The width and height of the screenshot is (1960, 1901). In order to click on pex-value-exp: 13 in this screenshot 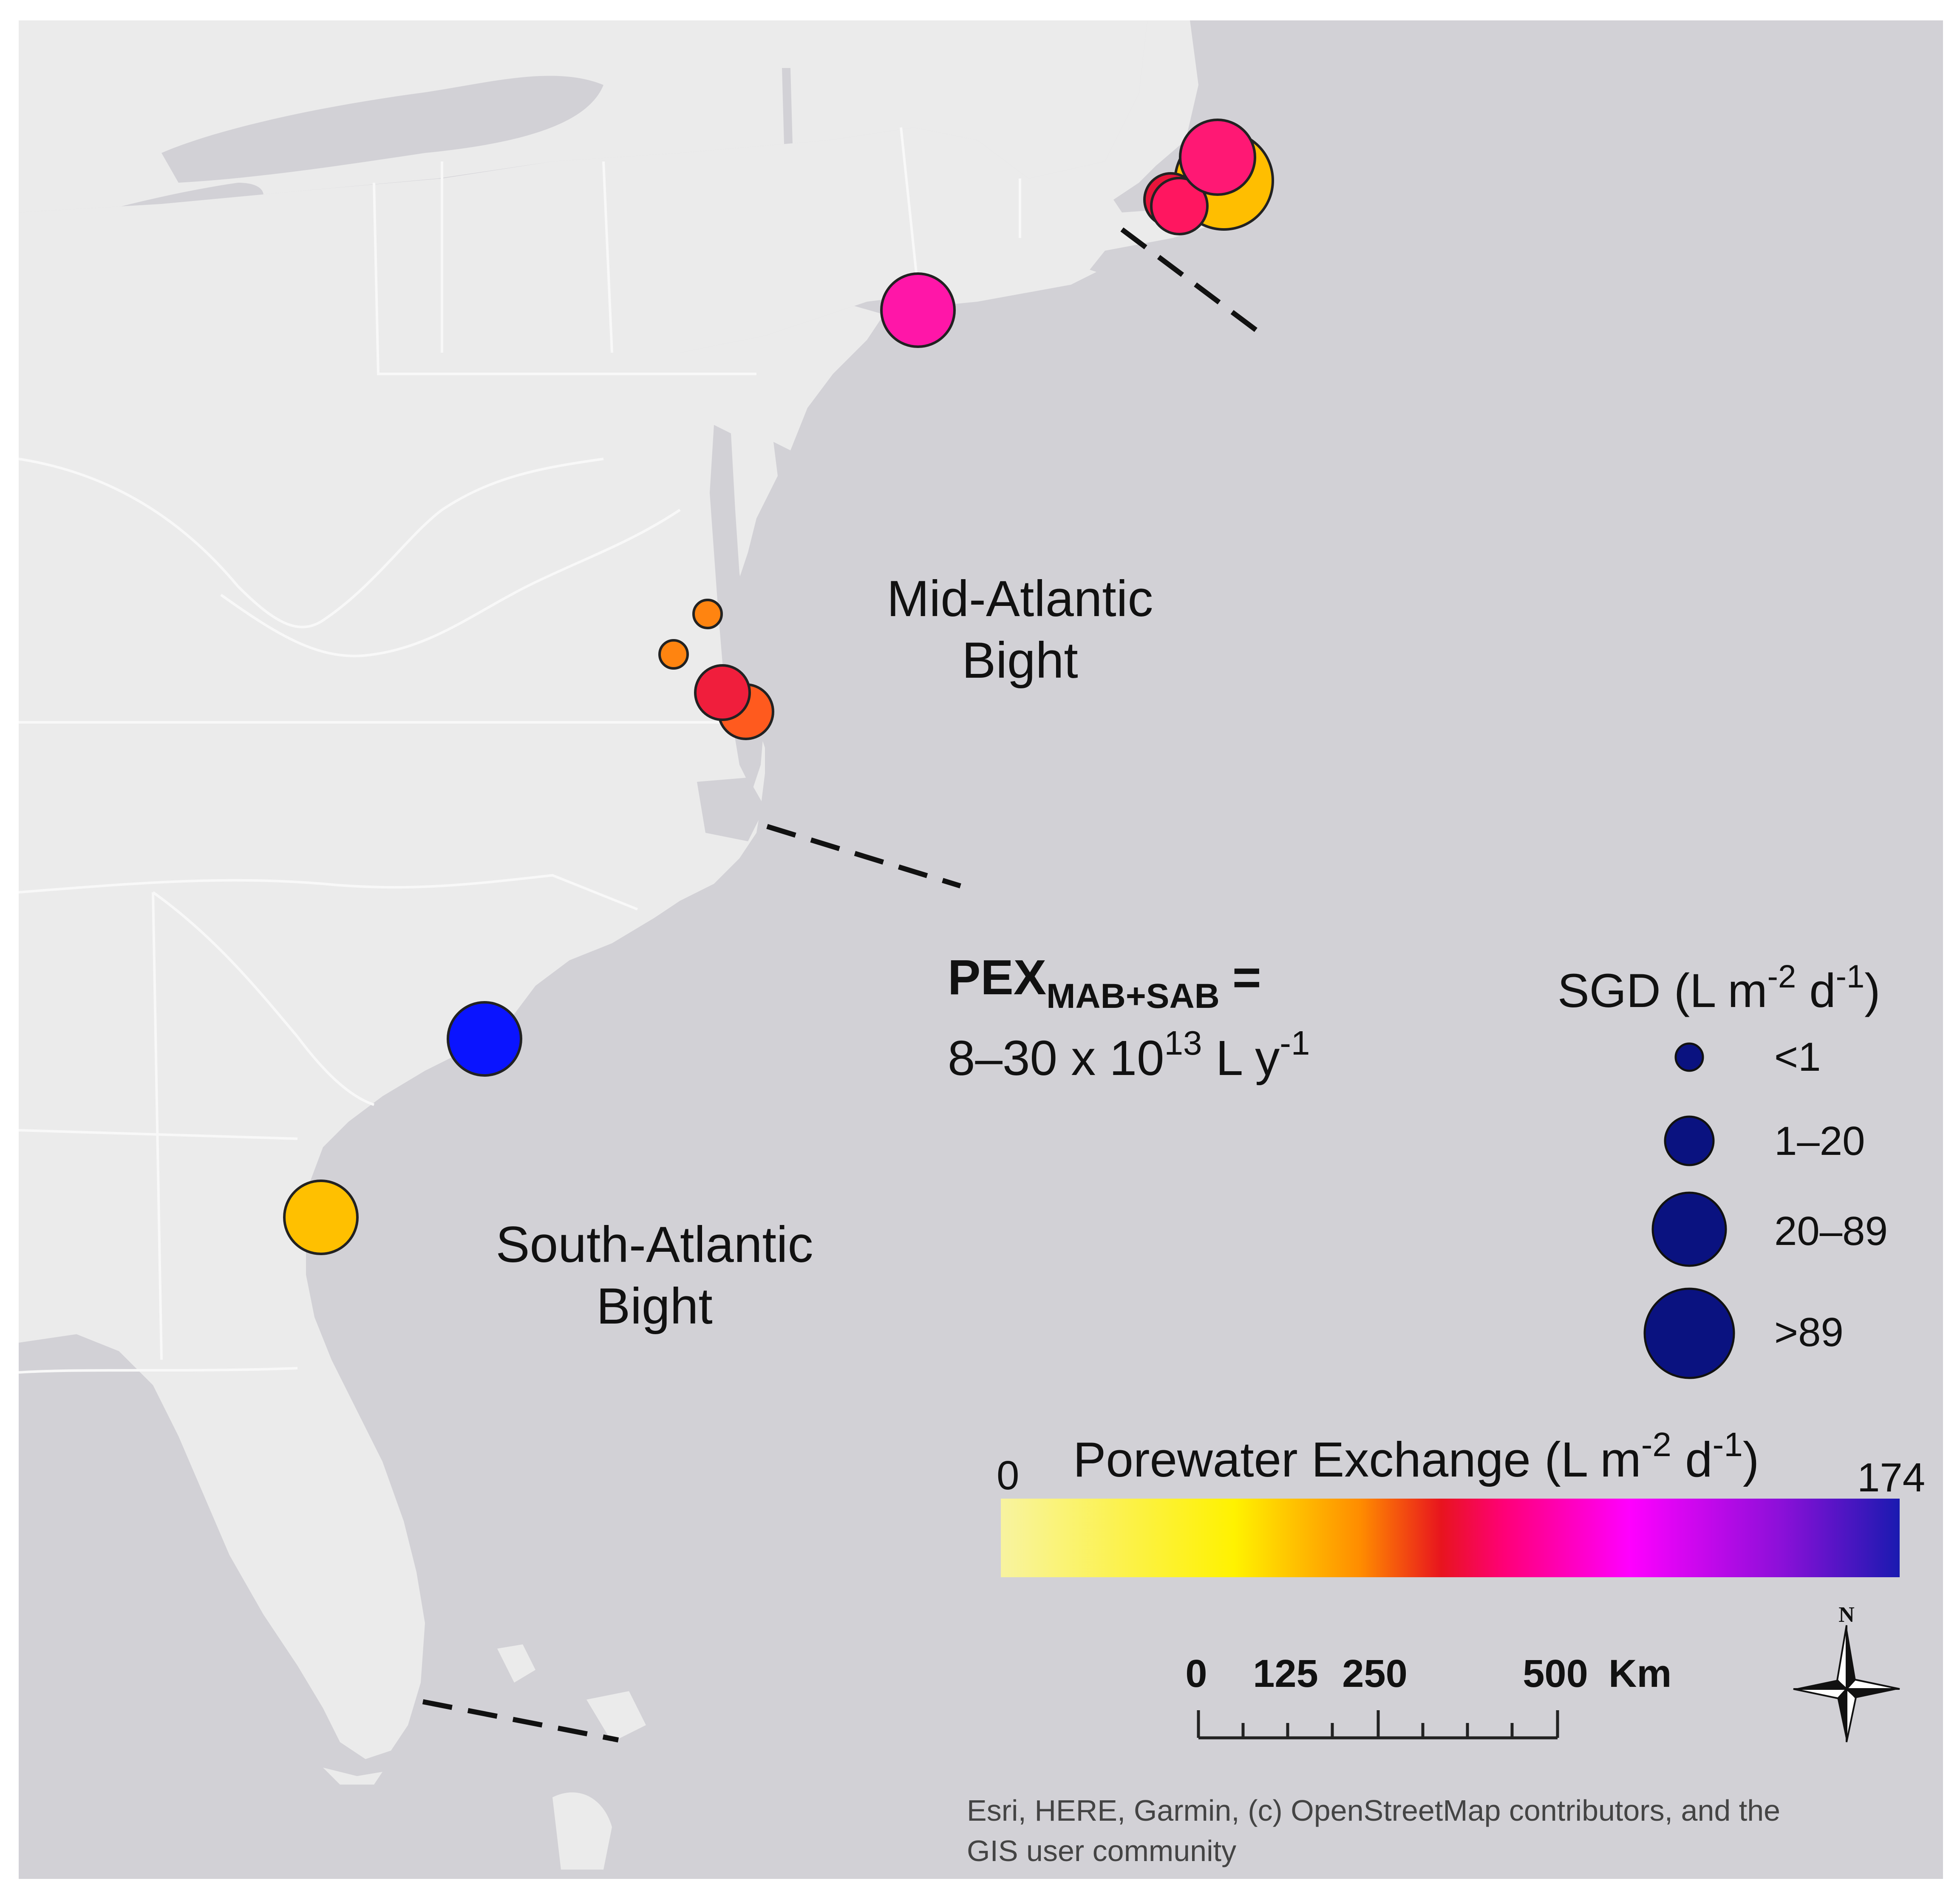, I will do `click(1183, 1043)`.